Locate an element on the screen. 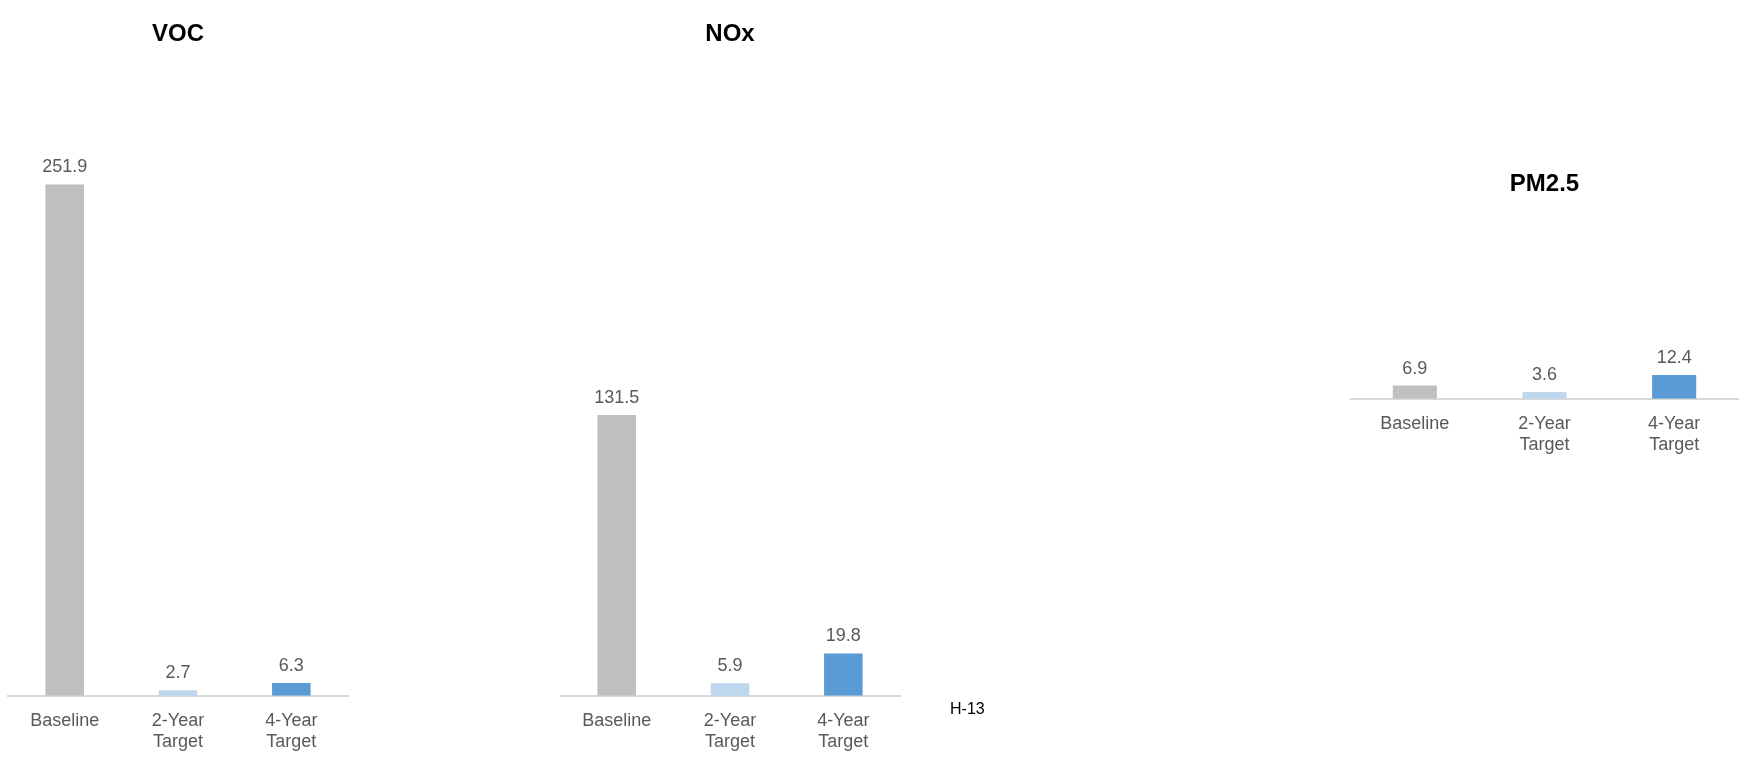 This screenshot has height=767, width=1739. data-label: 19.8 is located at coordinates (843, 635).